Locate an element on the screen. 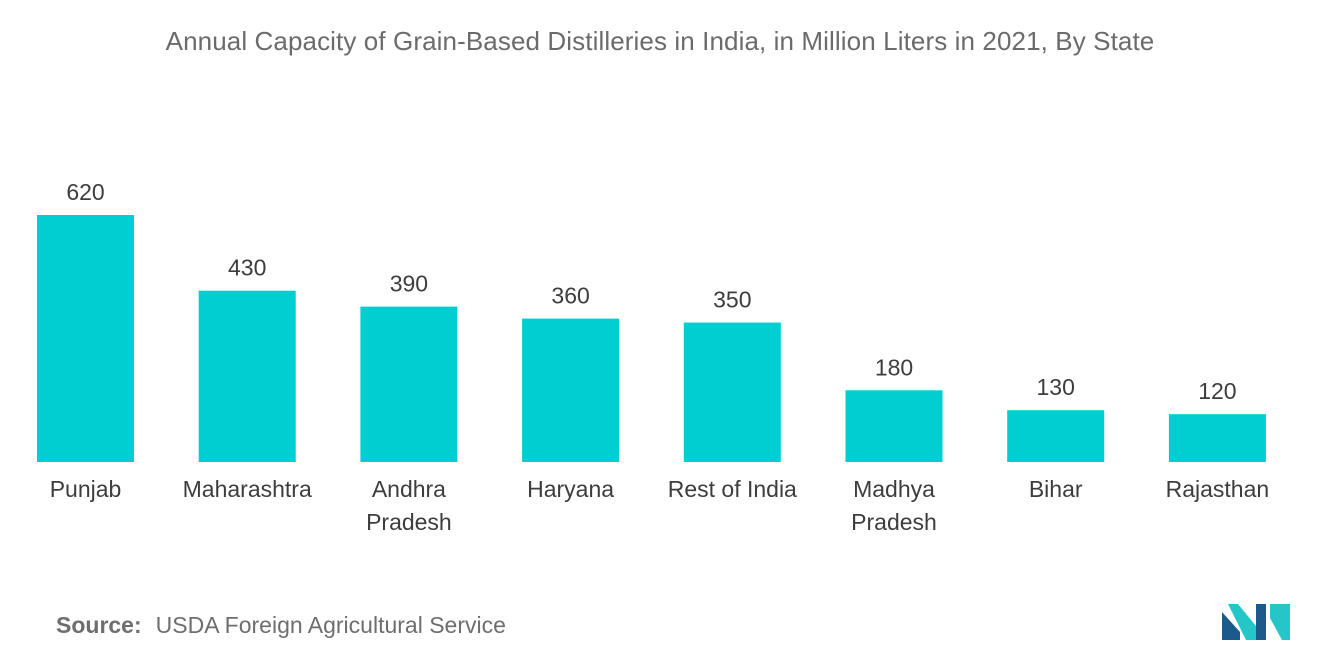 The height and width of the screenshot is (665, 1320). mordor-intelligence-logo-icon is located at coordinates (1256, 622).